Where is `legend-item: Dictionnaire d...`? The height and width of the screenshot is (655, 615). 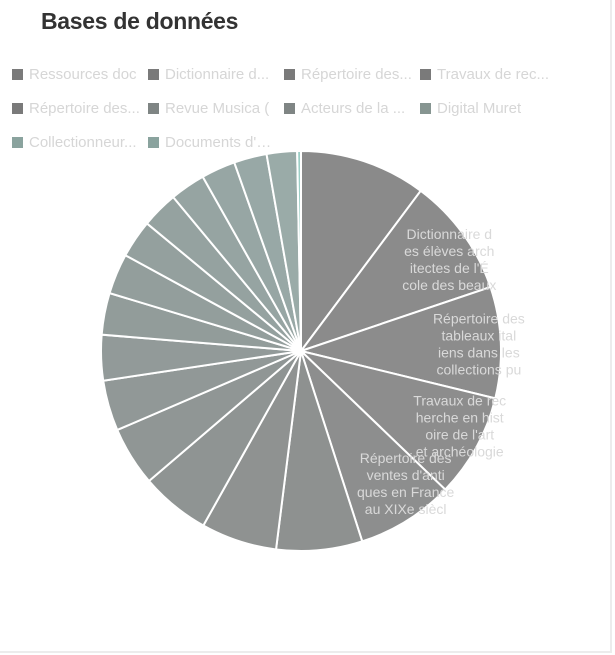 legend-item: Dictionnaire d... is located at coordinates (213, 74).